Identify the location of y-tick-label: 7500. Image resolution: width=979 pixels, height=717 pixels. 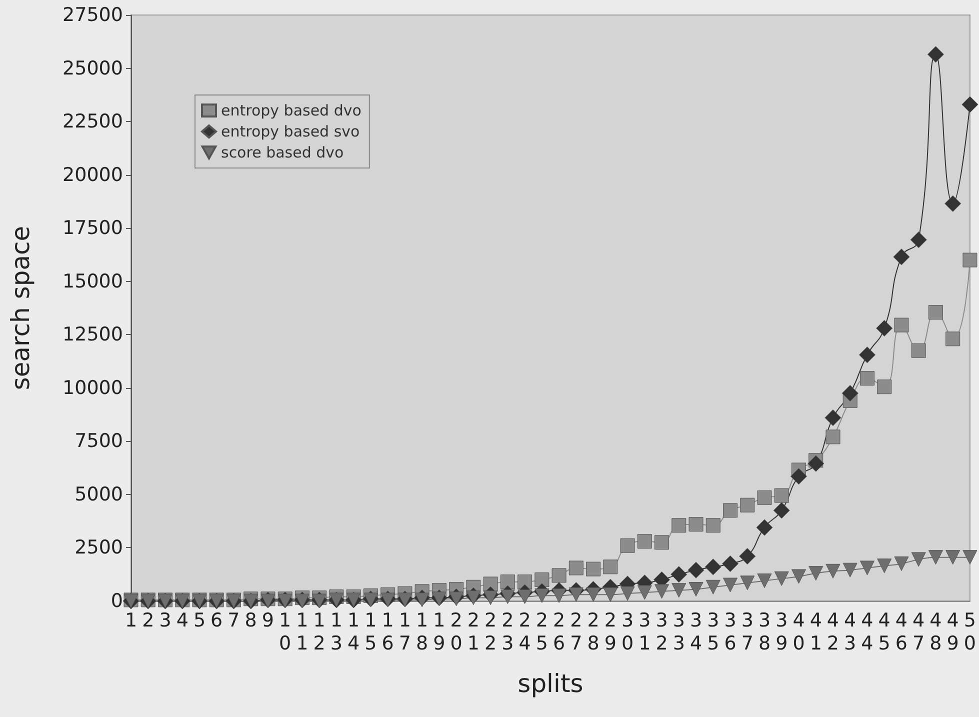
(98, 441).